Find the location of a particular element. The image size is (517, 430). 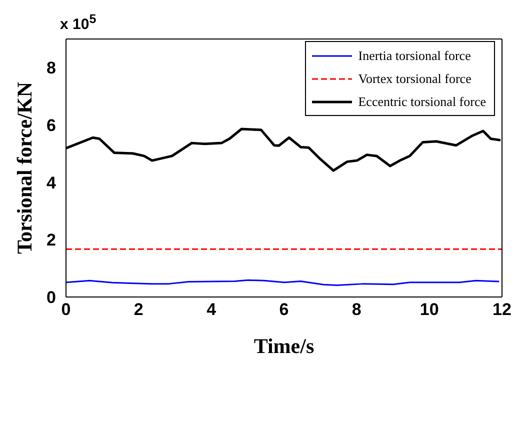

x-tick-label: 6 is located at coordinates (284, 310).